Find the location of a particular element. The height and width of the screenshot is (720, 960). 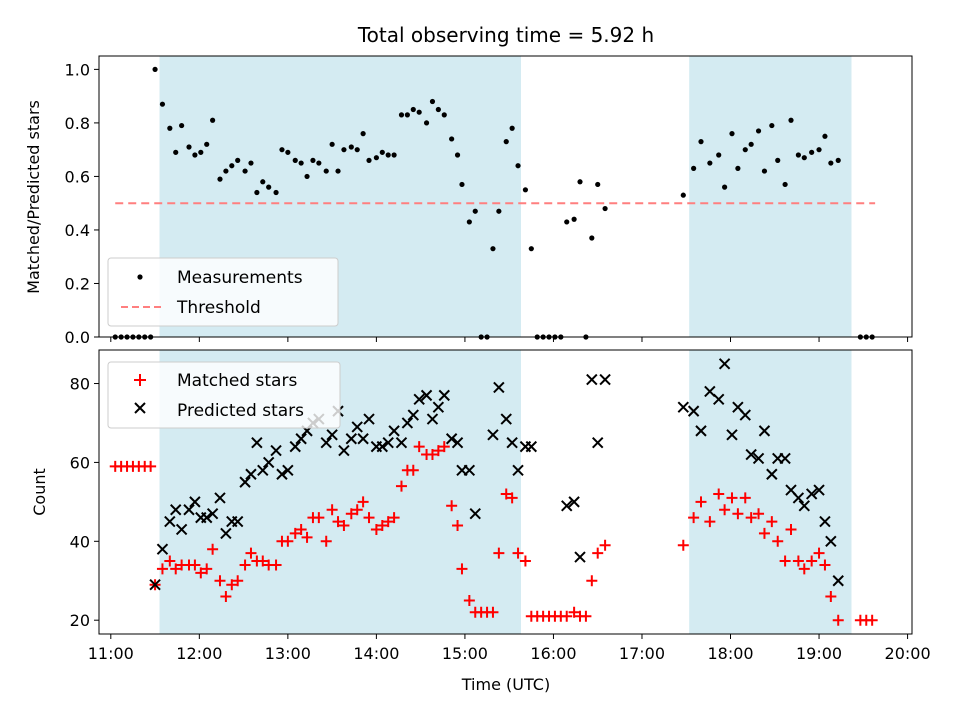

top-y-axis-label: Matched/Predicted stars is located at coordinates (33, 197).